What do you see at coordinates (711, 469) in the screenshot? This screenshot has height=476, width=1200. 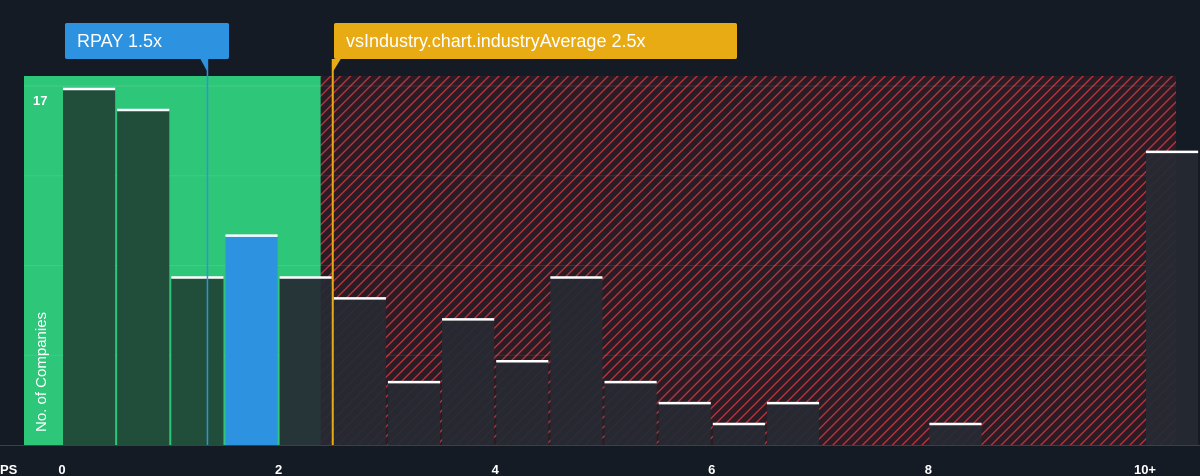 I see `x-tick-label: 6` at bounding box center [711, 469].